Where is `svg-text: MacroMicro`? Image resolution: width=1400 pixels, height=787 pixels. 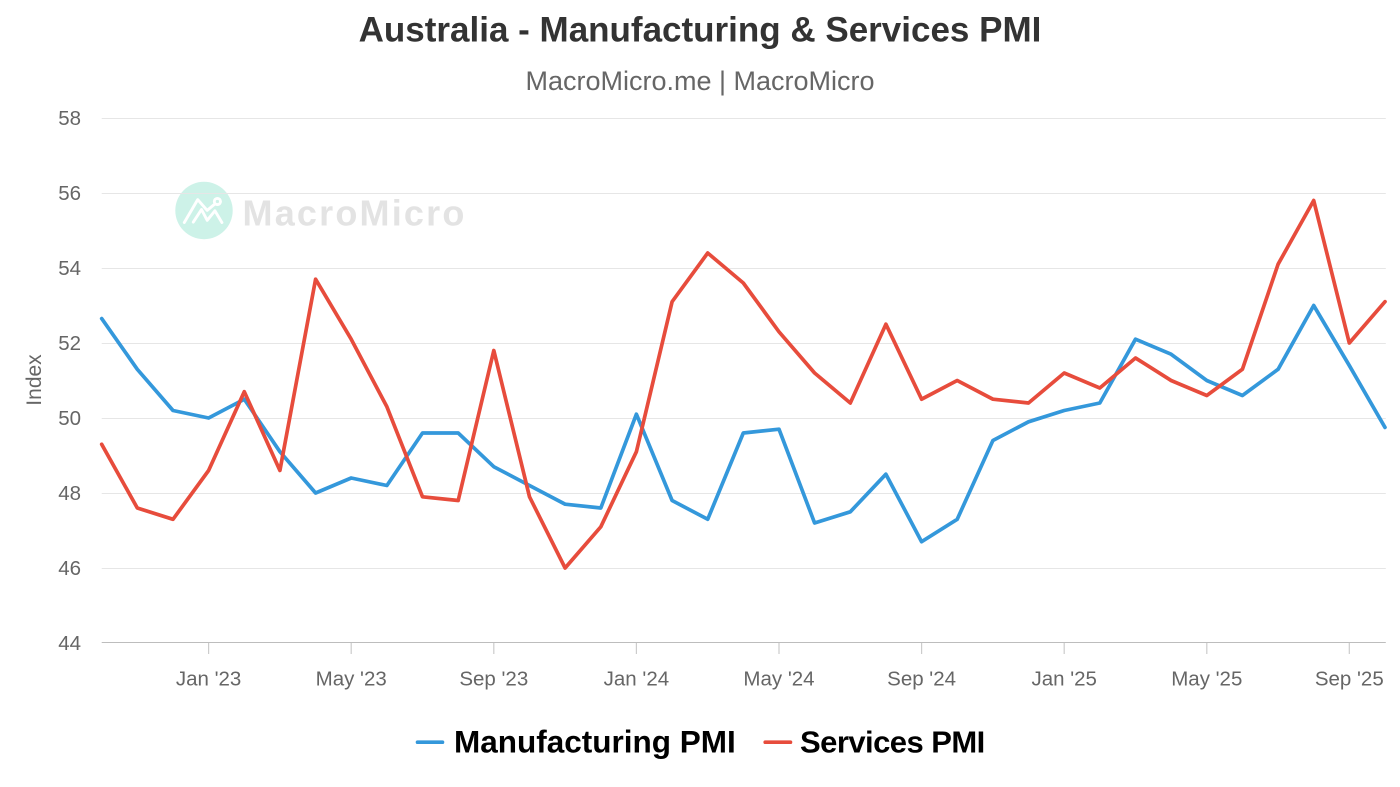
svg-text: MacroMicro is located at coordinates (355, 213).